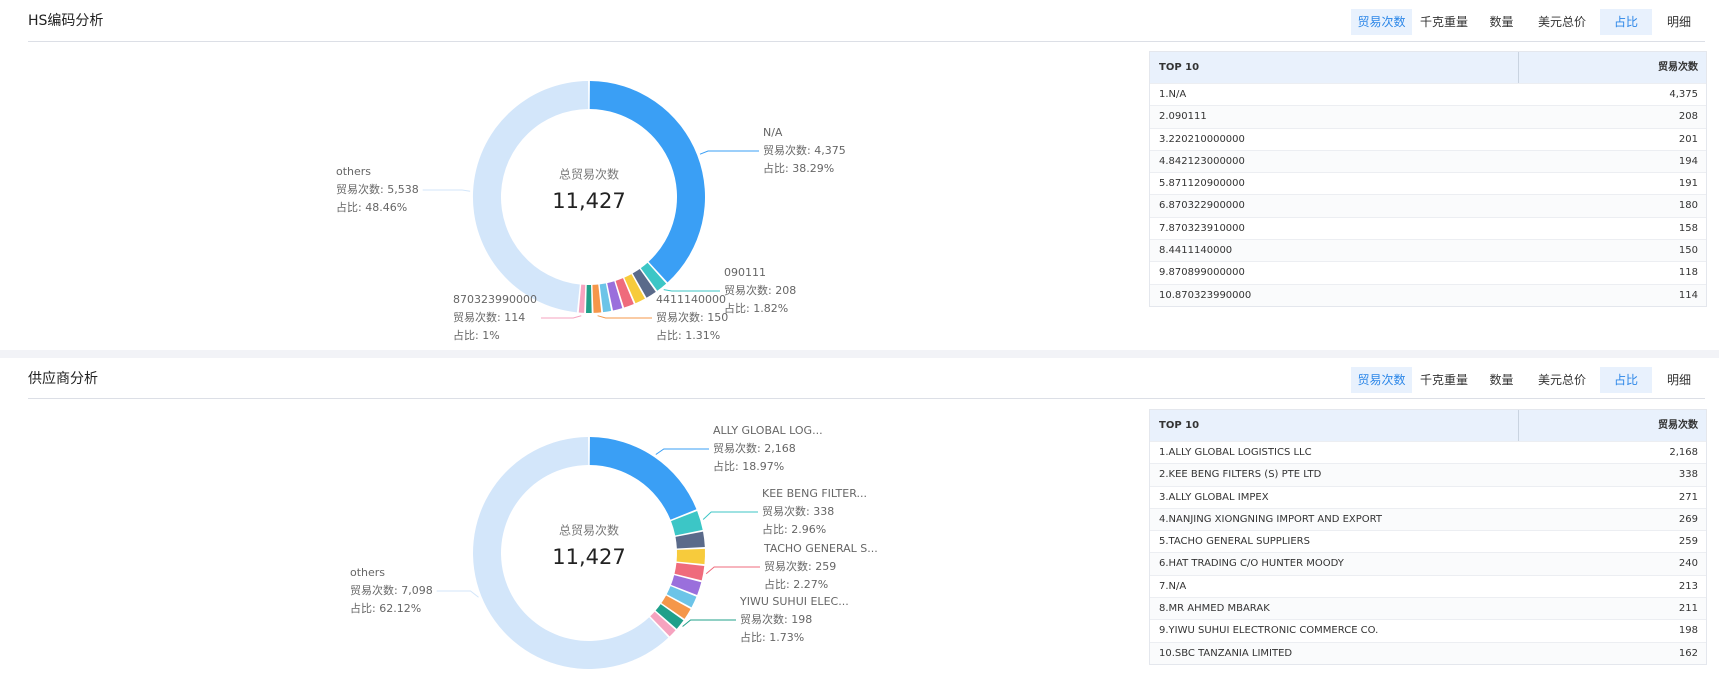  Describe the element at coordinates (495, 299) in the screenshot. I see `callout-text: 870323990000` at that location.